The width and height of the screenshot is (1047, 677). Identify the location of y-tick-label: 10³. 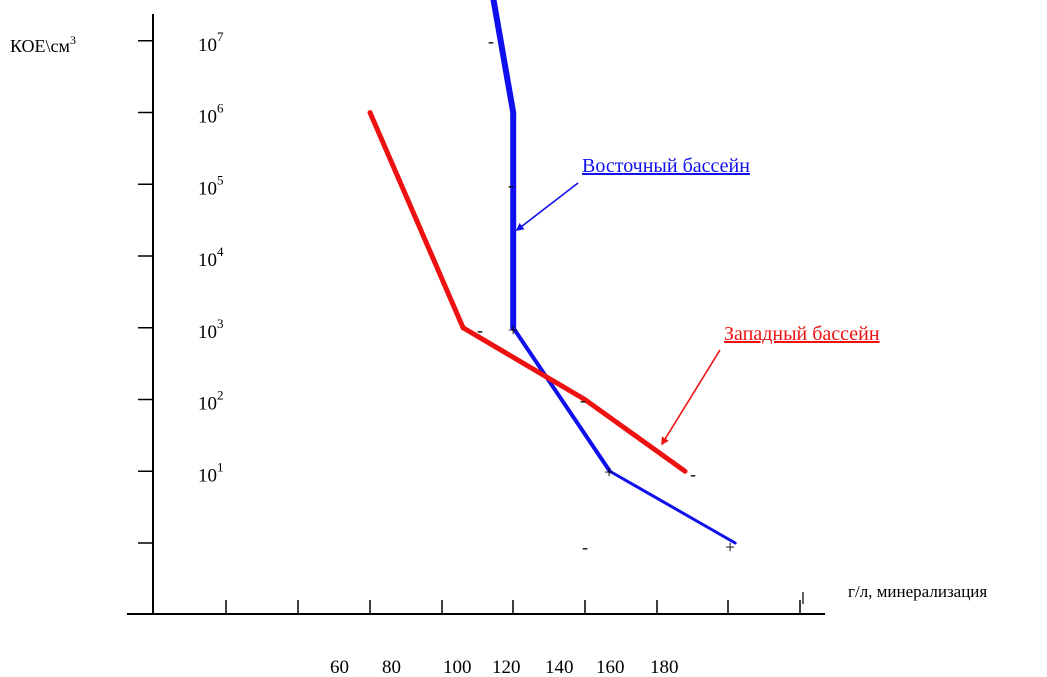
(211, 329).